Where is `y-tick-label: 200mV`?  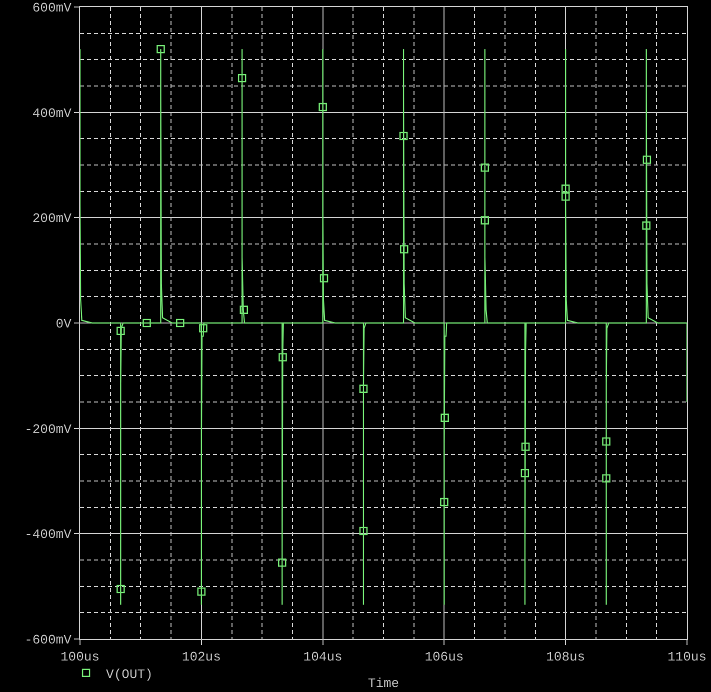
y-tick-label: 200mV is located at coordinates (52, 218).